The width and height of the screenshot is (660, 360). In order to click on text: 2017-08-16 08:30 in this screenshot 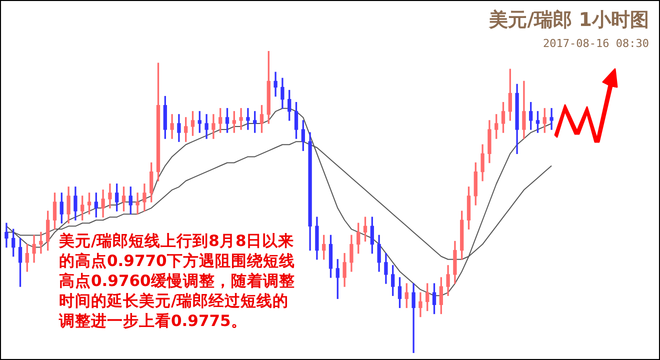, I will do `click(595, 43)`.